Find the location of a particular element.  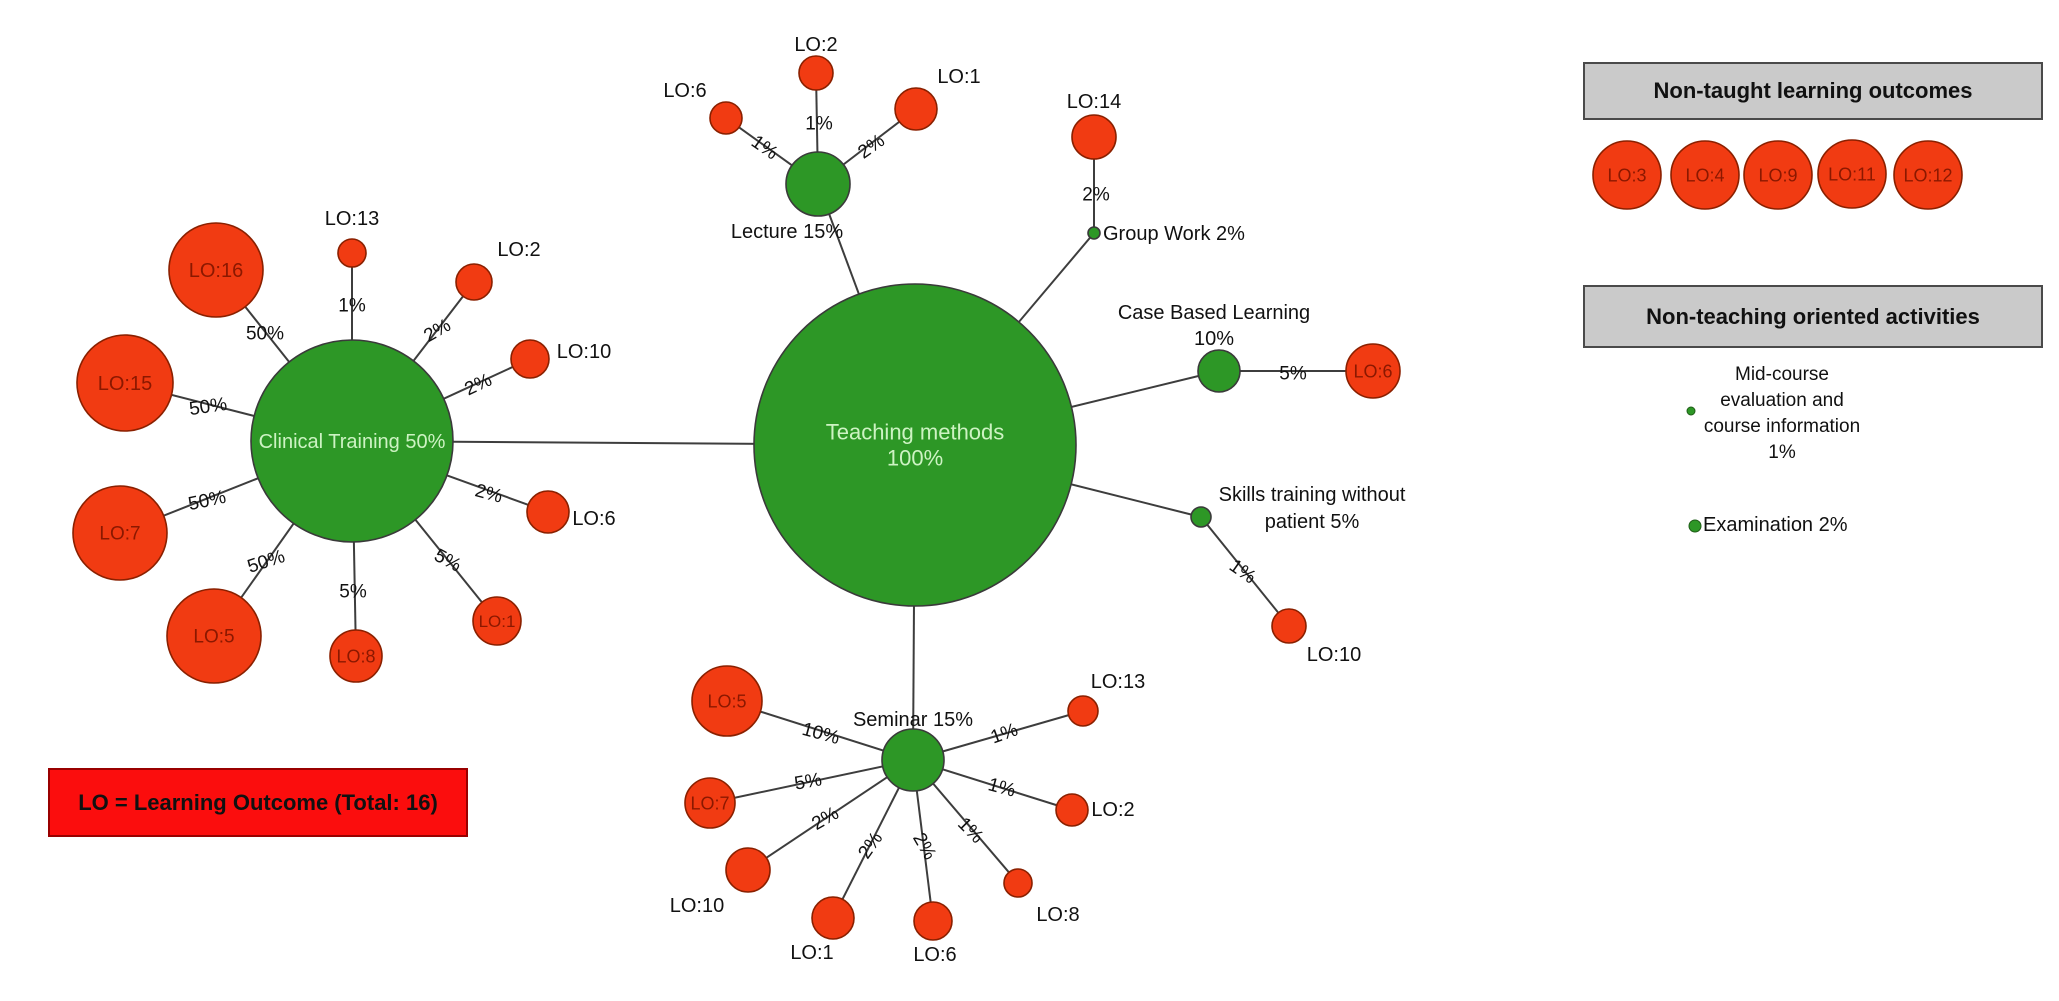

node-c-lo2 is located at coordinates (474, 282).